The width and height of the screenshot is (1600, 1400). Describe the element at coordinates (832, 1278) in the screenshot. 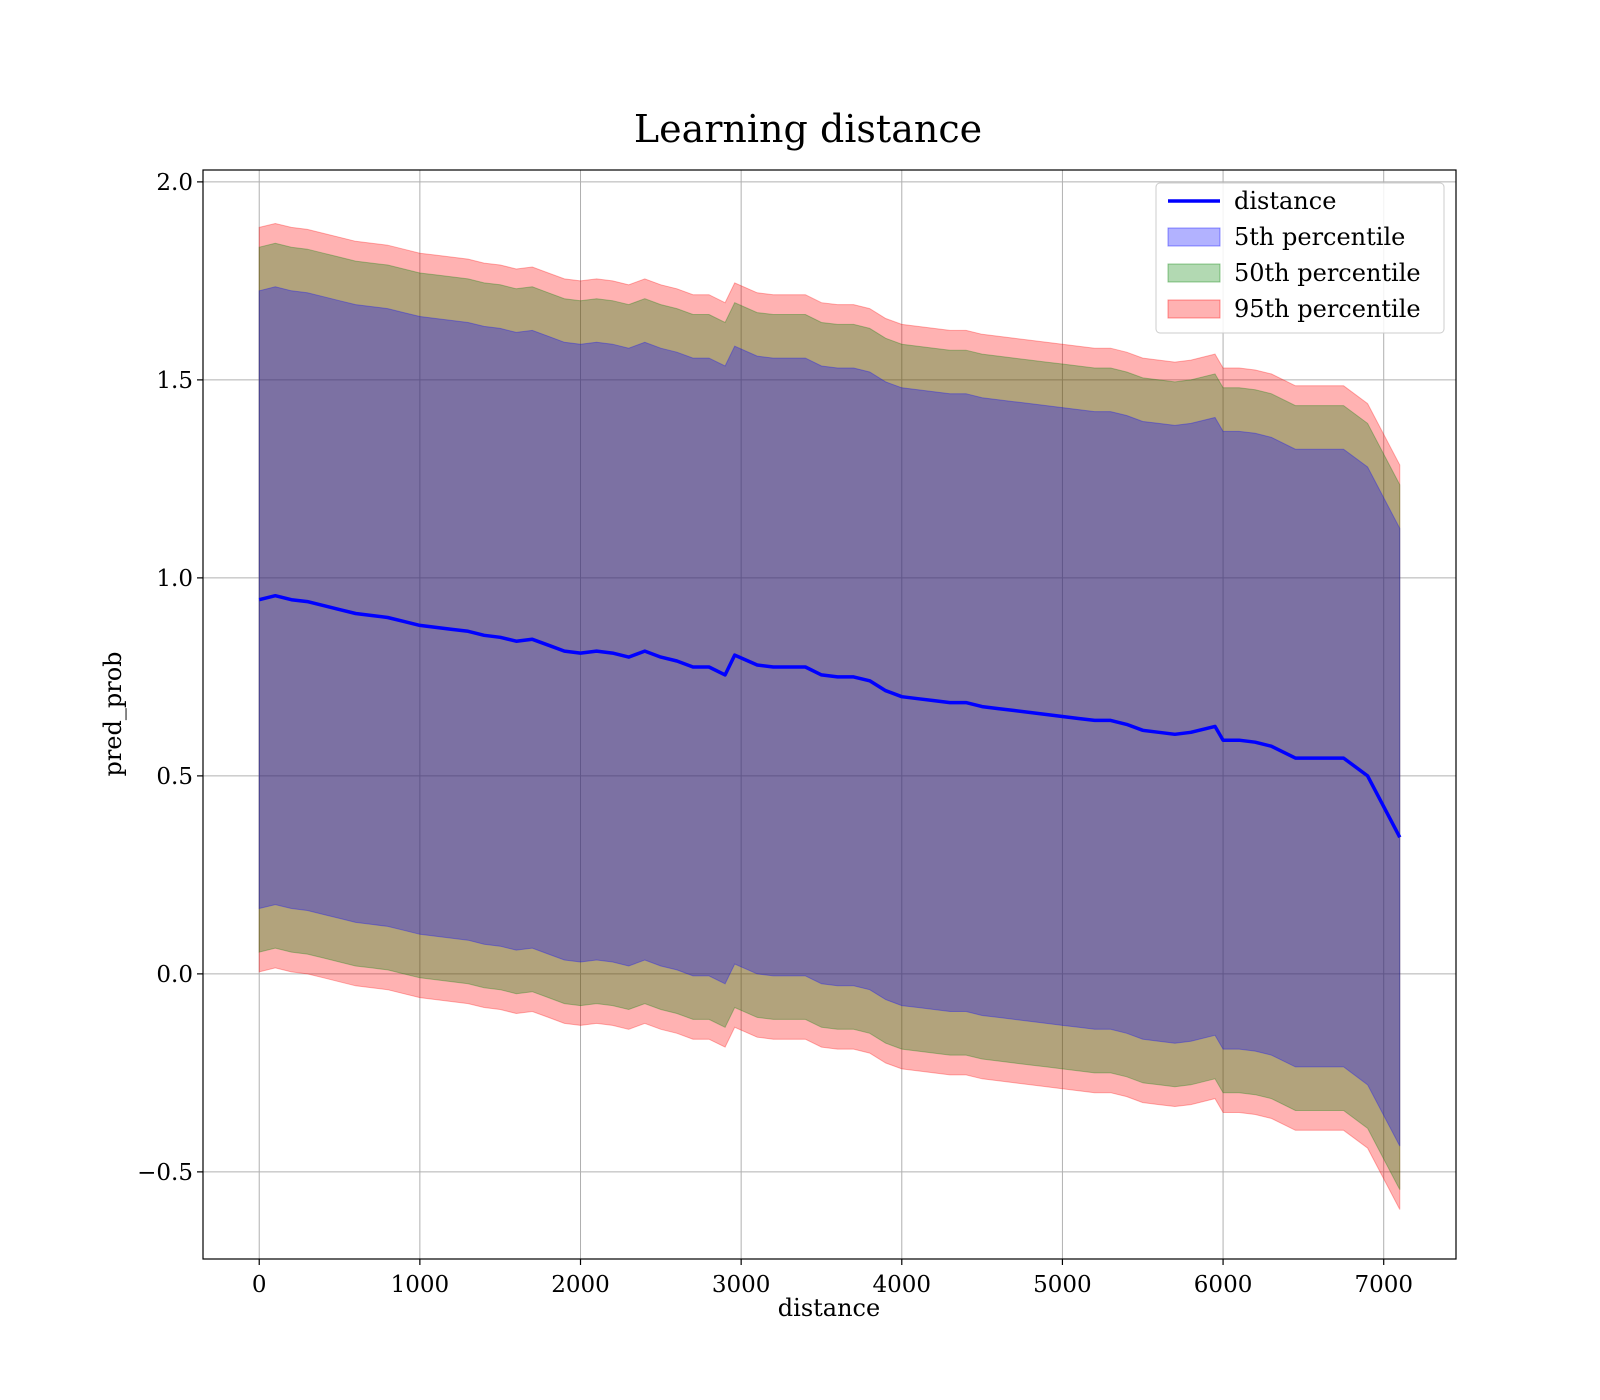

I see `x-axis: 0 1000 2000 3000 4000 5000 6000 7000` at that location.